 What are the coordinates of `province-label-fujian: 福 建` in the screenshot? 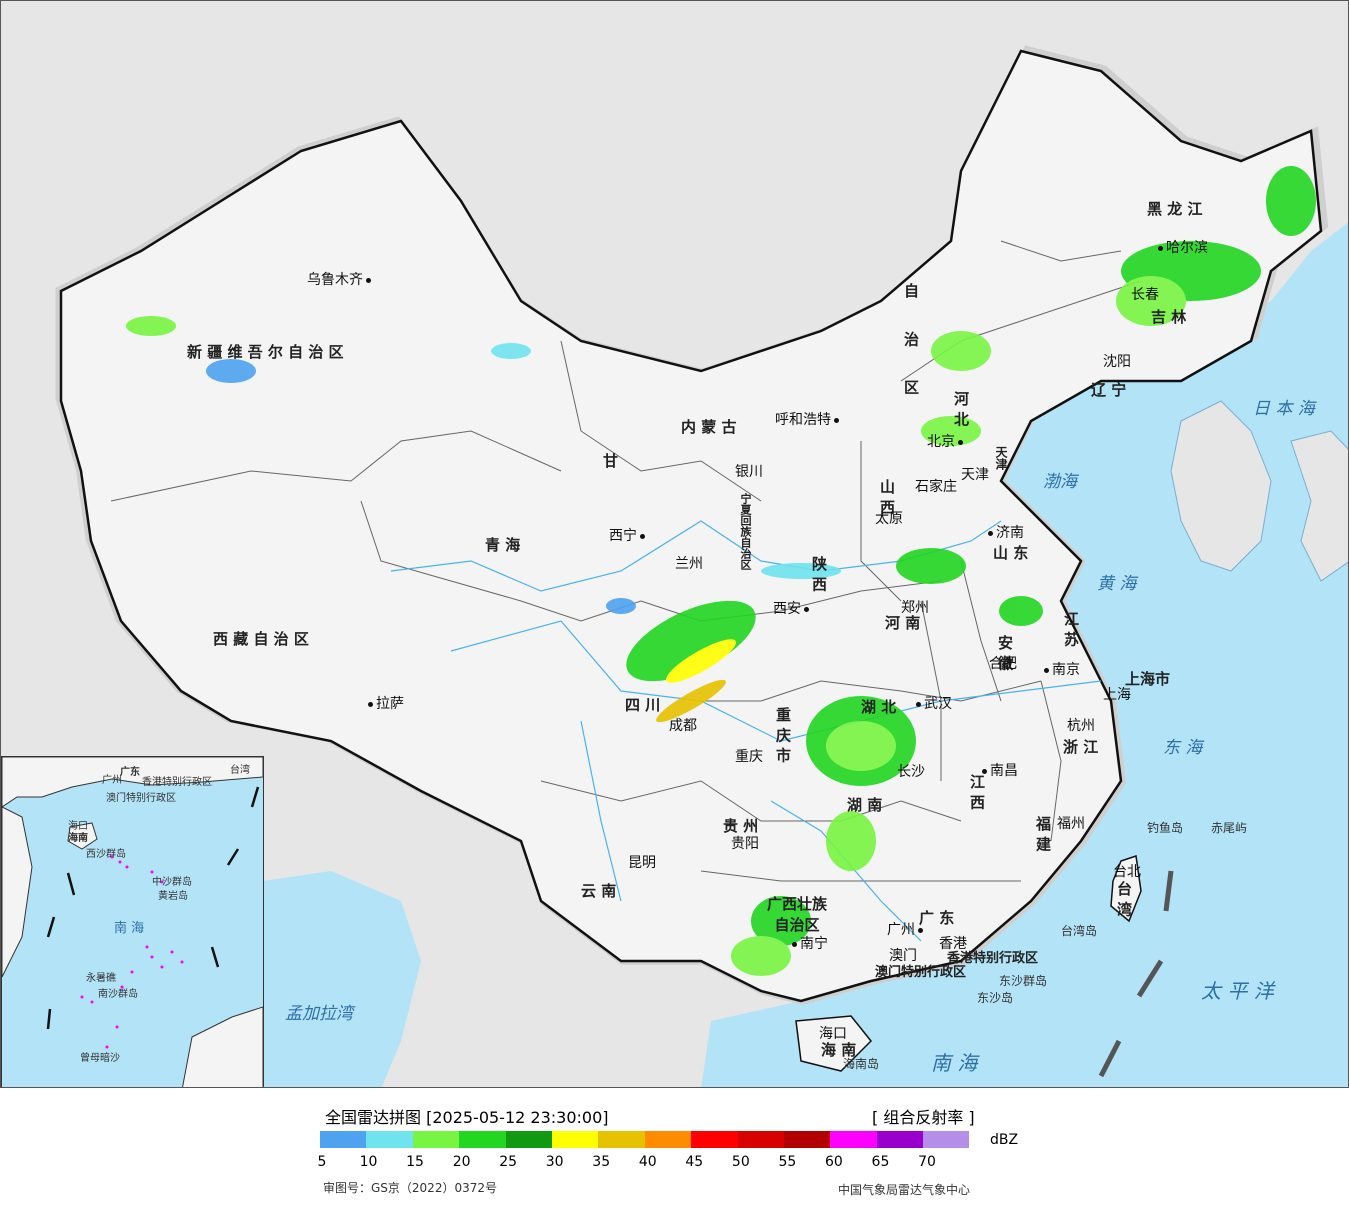 It's located at (1043, 834).